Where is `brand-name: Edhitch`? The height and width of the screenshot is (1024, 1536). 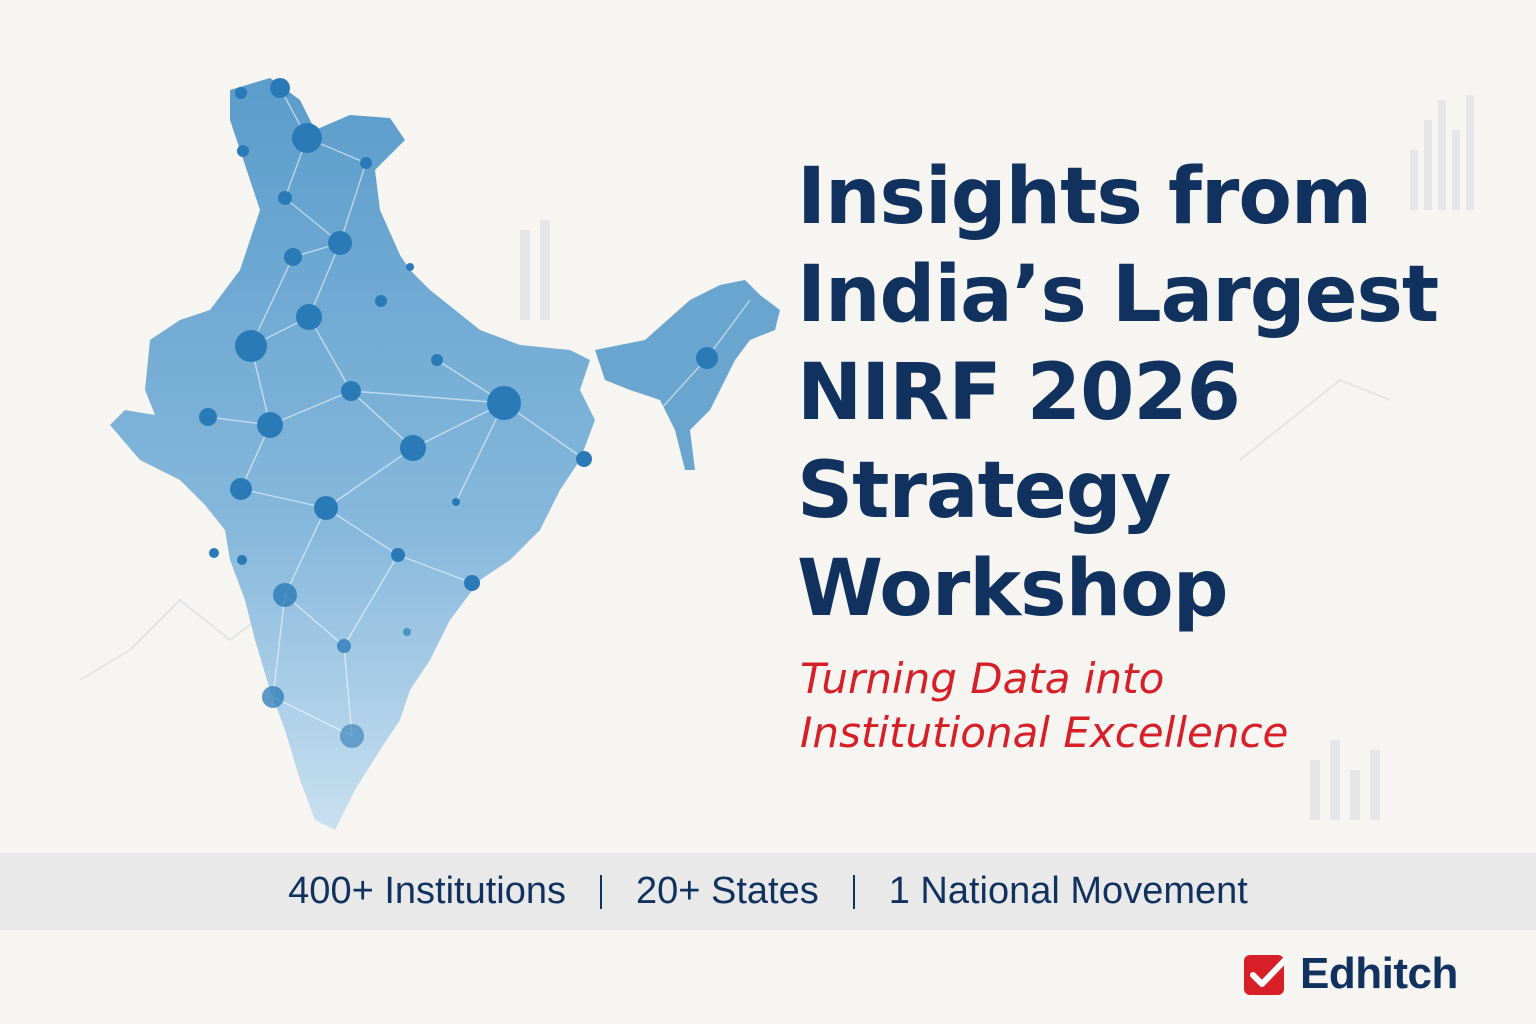 brand-name: Edhitch is located at coordinates (1379, 973).